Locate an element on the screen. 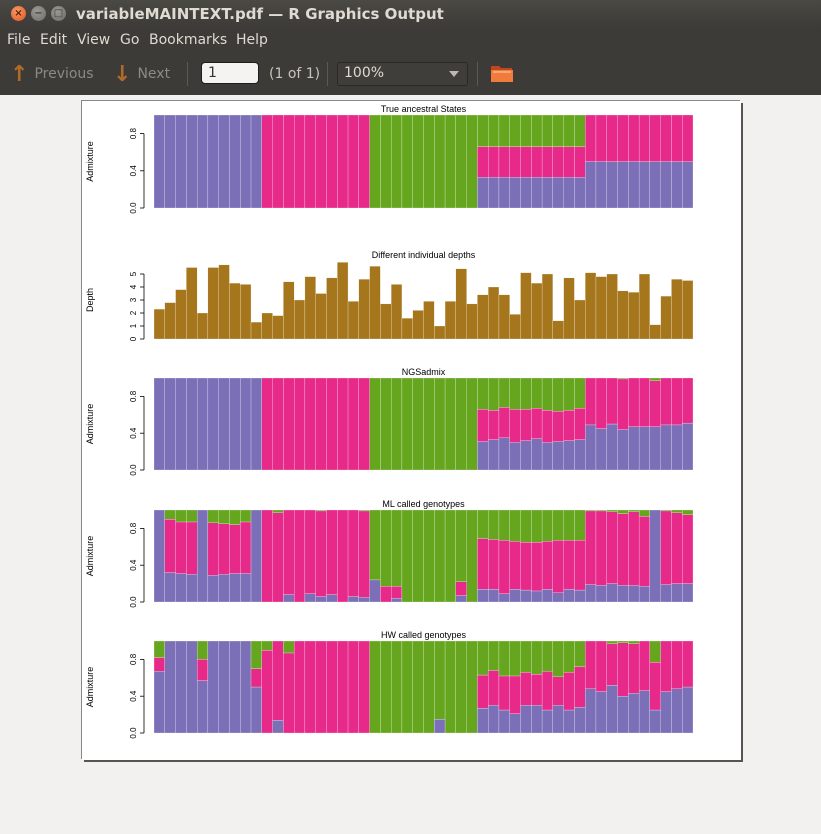  minimize-window-button: − is located at coordinates (38, 13).